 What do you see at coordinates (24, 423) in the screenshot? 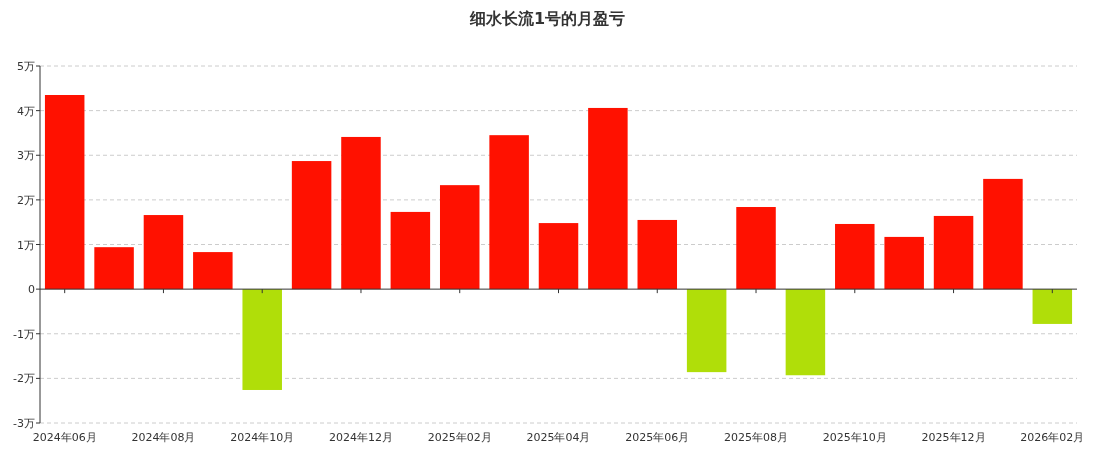
I see `y-tick-label: -3万` at bounding box center [24, 423].